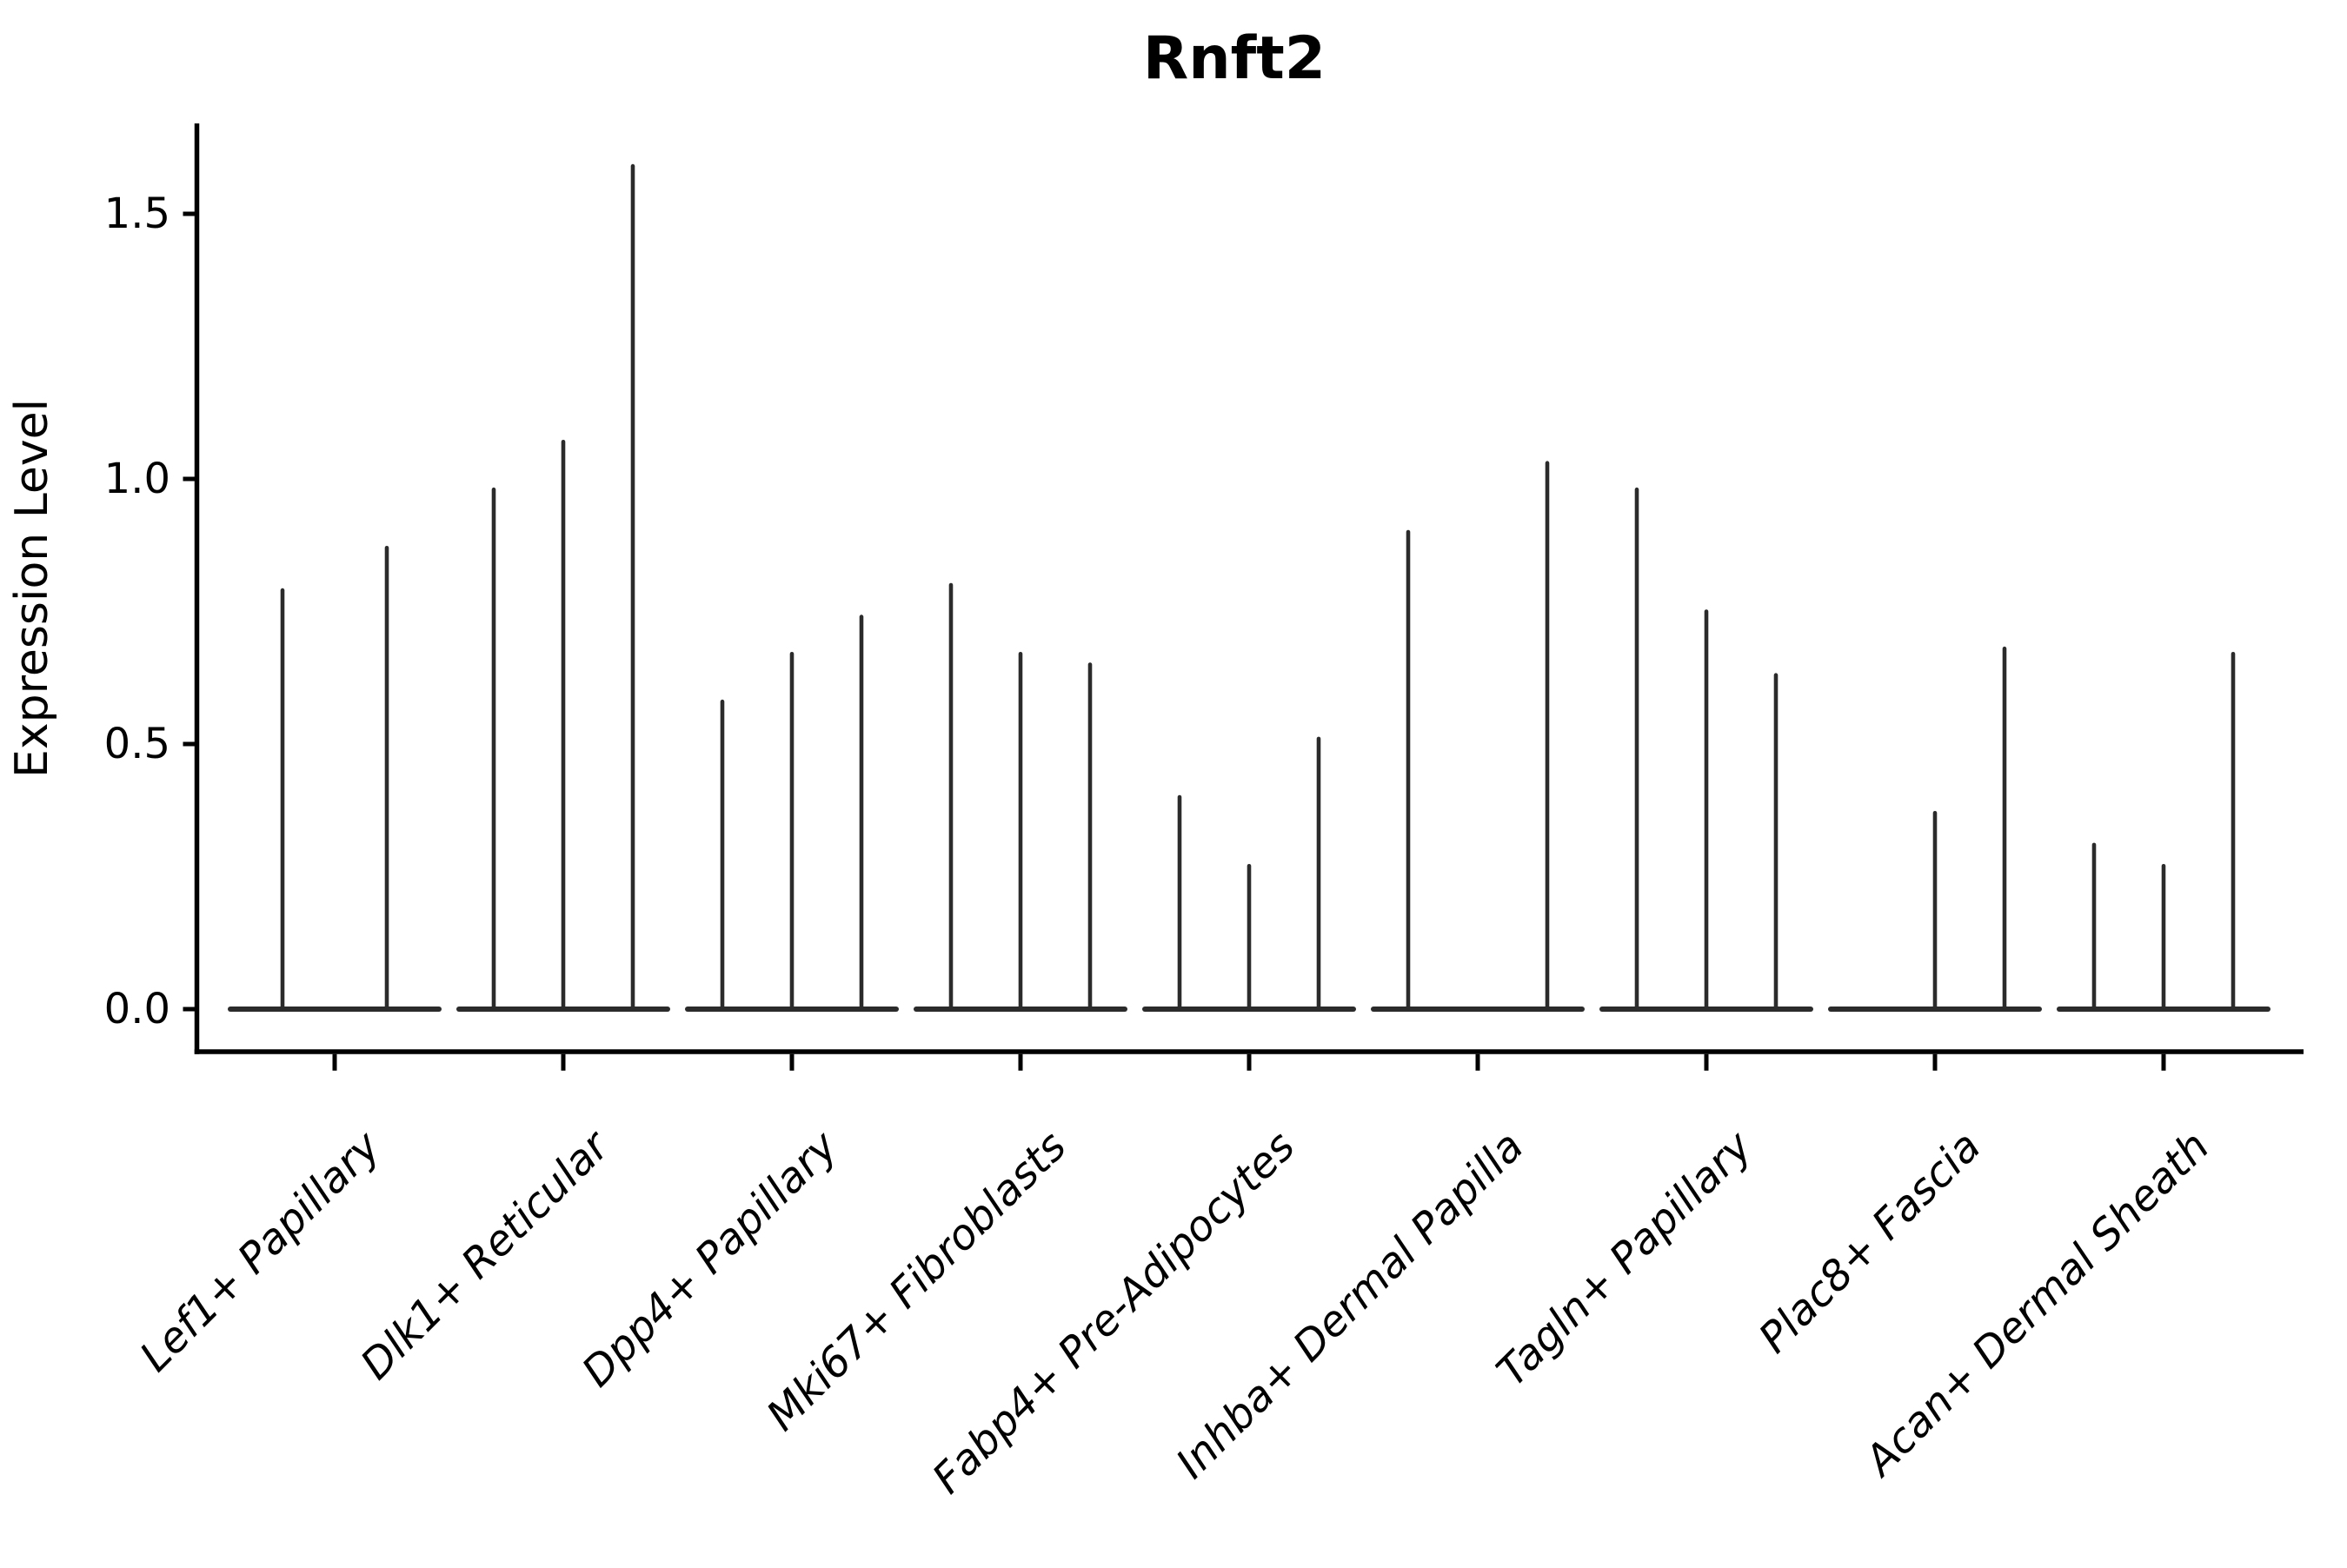 The image size is (2347, 1568). I want to click on y-axis-ticks: 0.0 0.5 1.0 1.5, so click(150, 611).